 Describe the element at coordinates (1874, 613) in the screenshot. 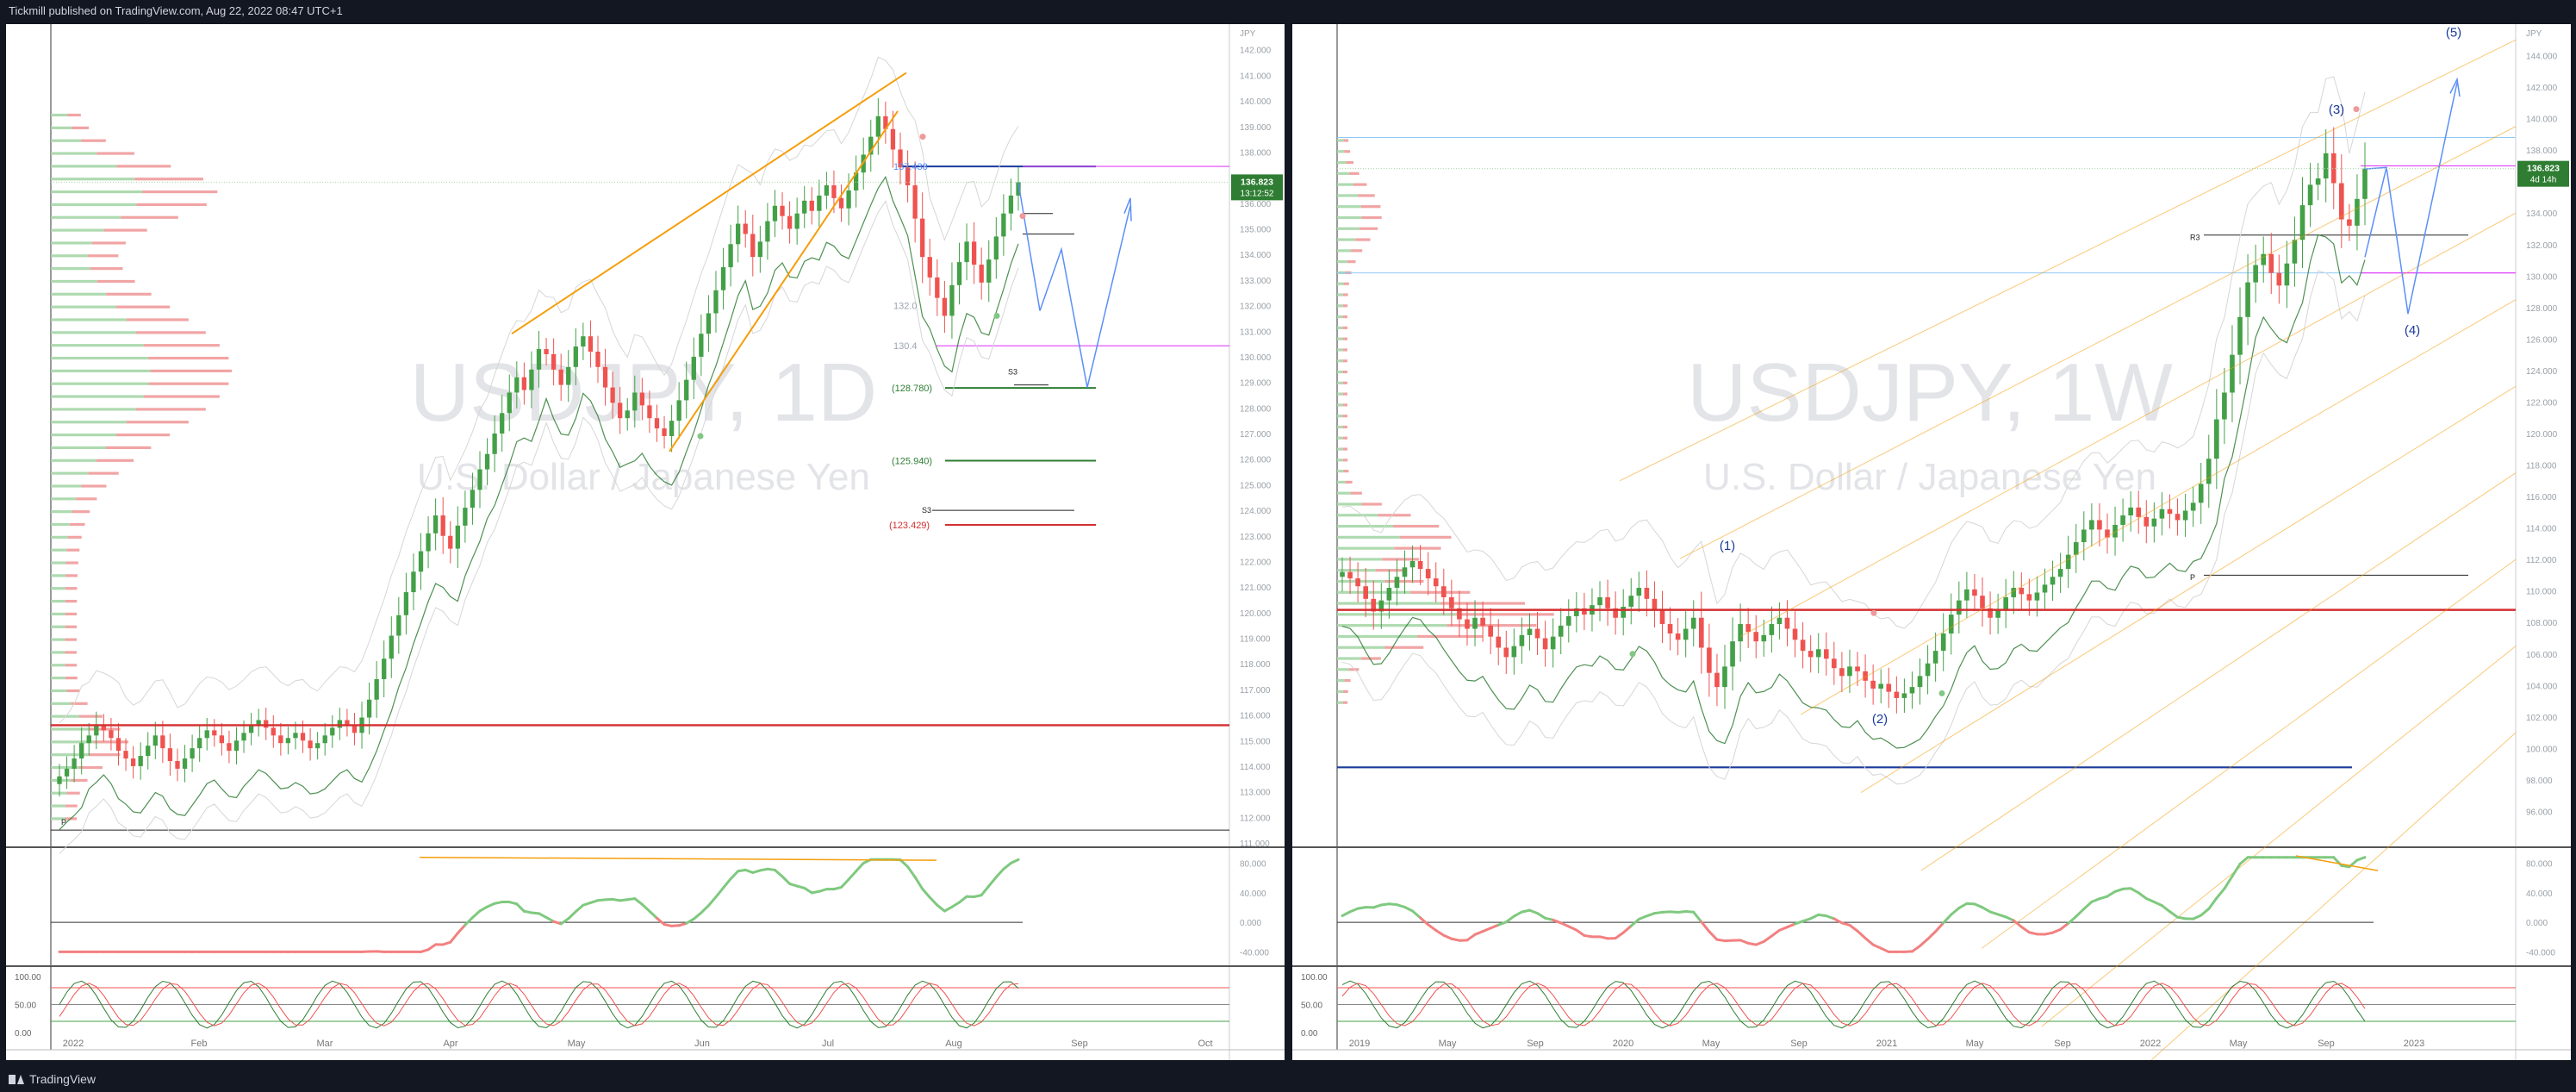

I see `signal-marker` at that location.